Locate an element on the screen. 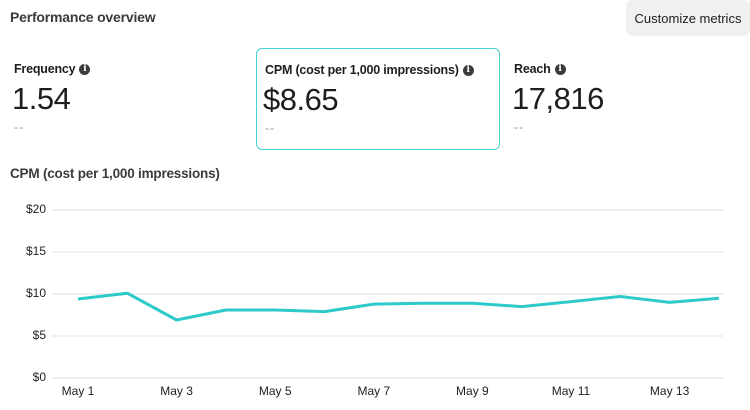 This screenshot has height=410, width=750. y-tick-label: $10 is located at coordinates (35, 293).